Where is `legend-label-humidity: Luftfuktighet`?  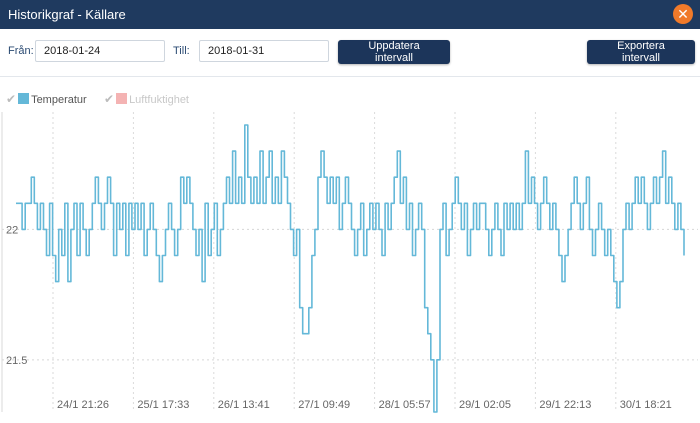 legend-label-humidity: Luftfuktighet is located at coordinates (159, 100).